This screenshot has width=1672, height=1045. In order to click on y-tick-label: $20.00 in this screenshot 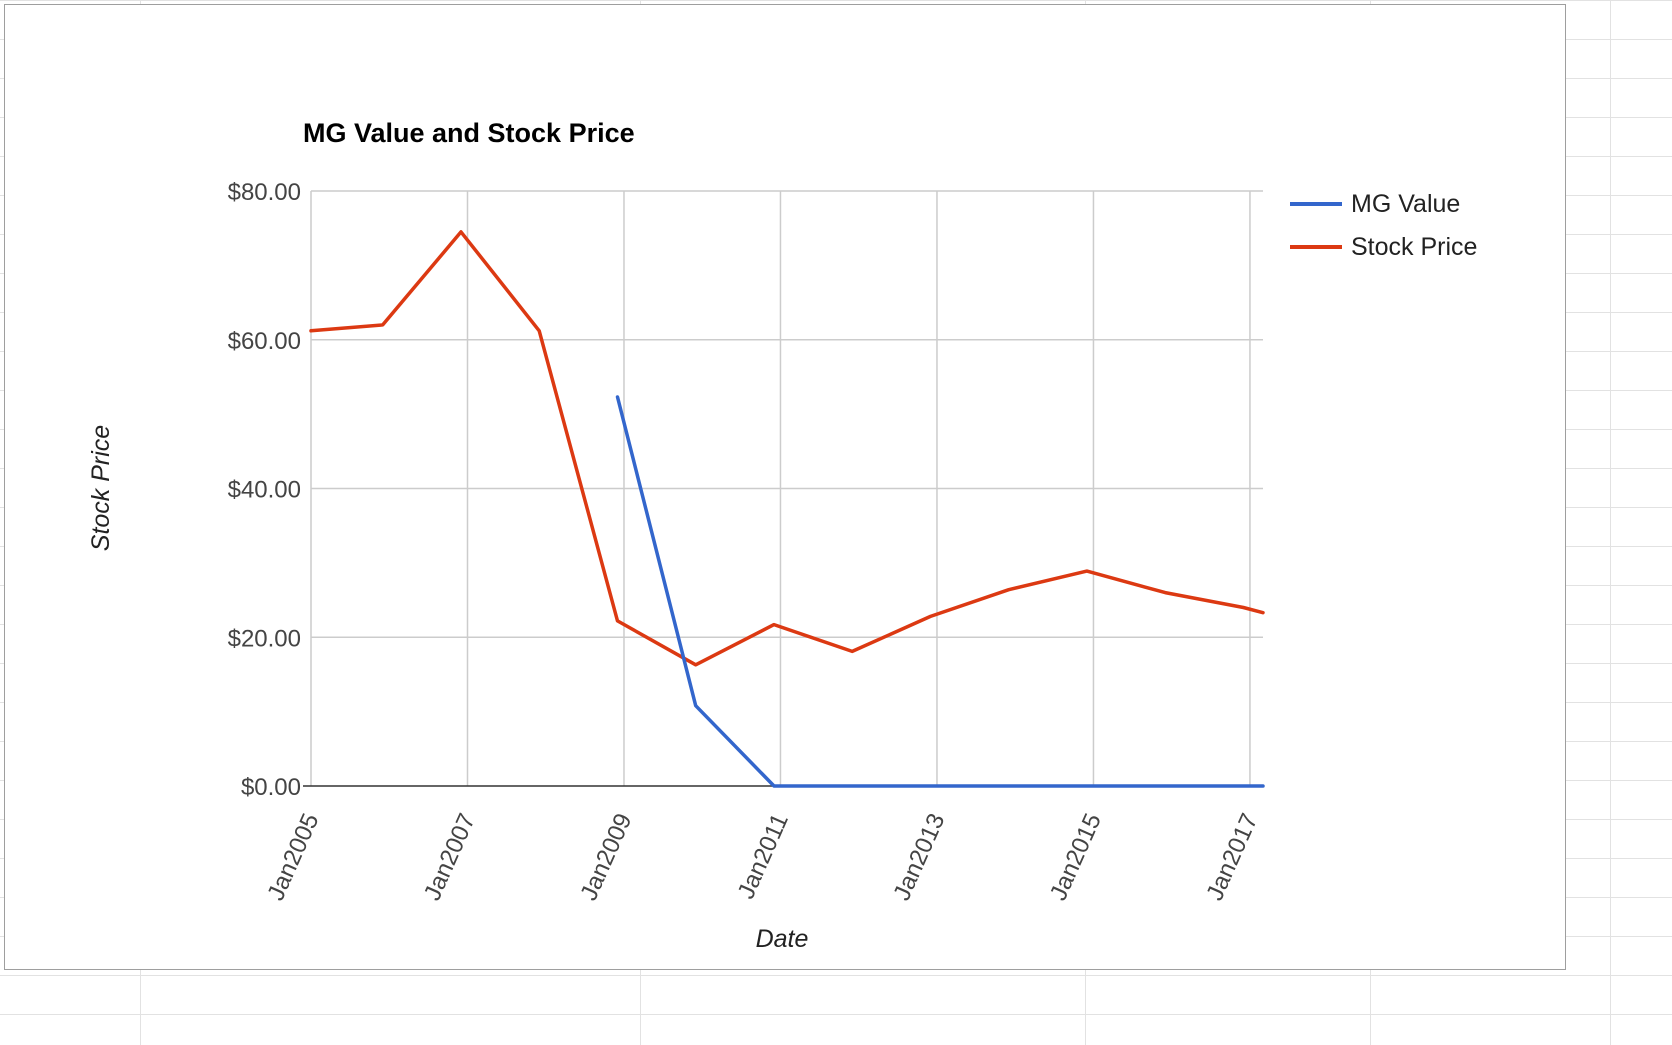, I will do `click(264, 638)`.